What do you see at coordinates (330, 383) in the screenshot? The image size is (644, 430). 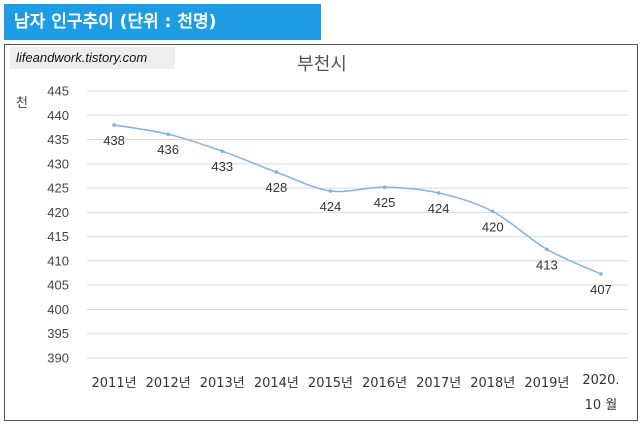 I see `x-tick-label: 2015년` at bounding box center [330, 383].